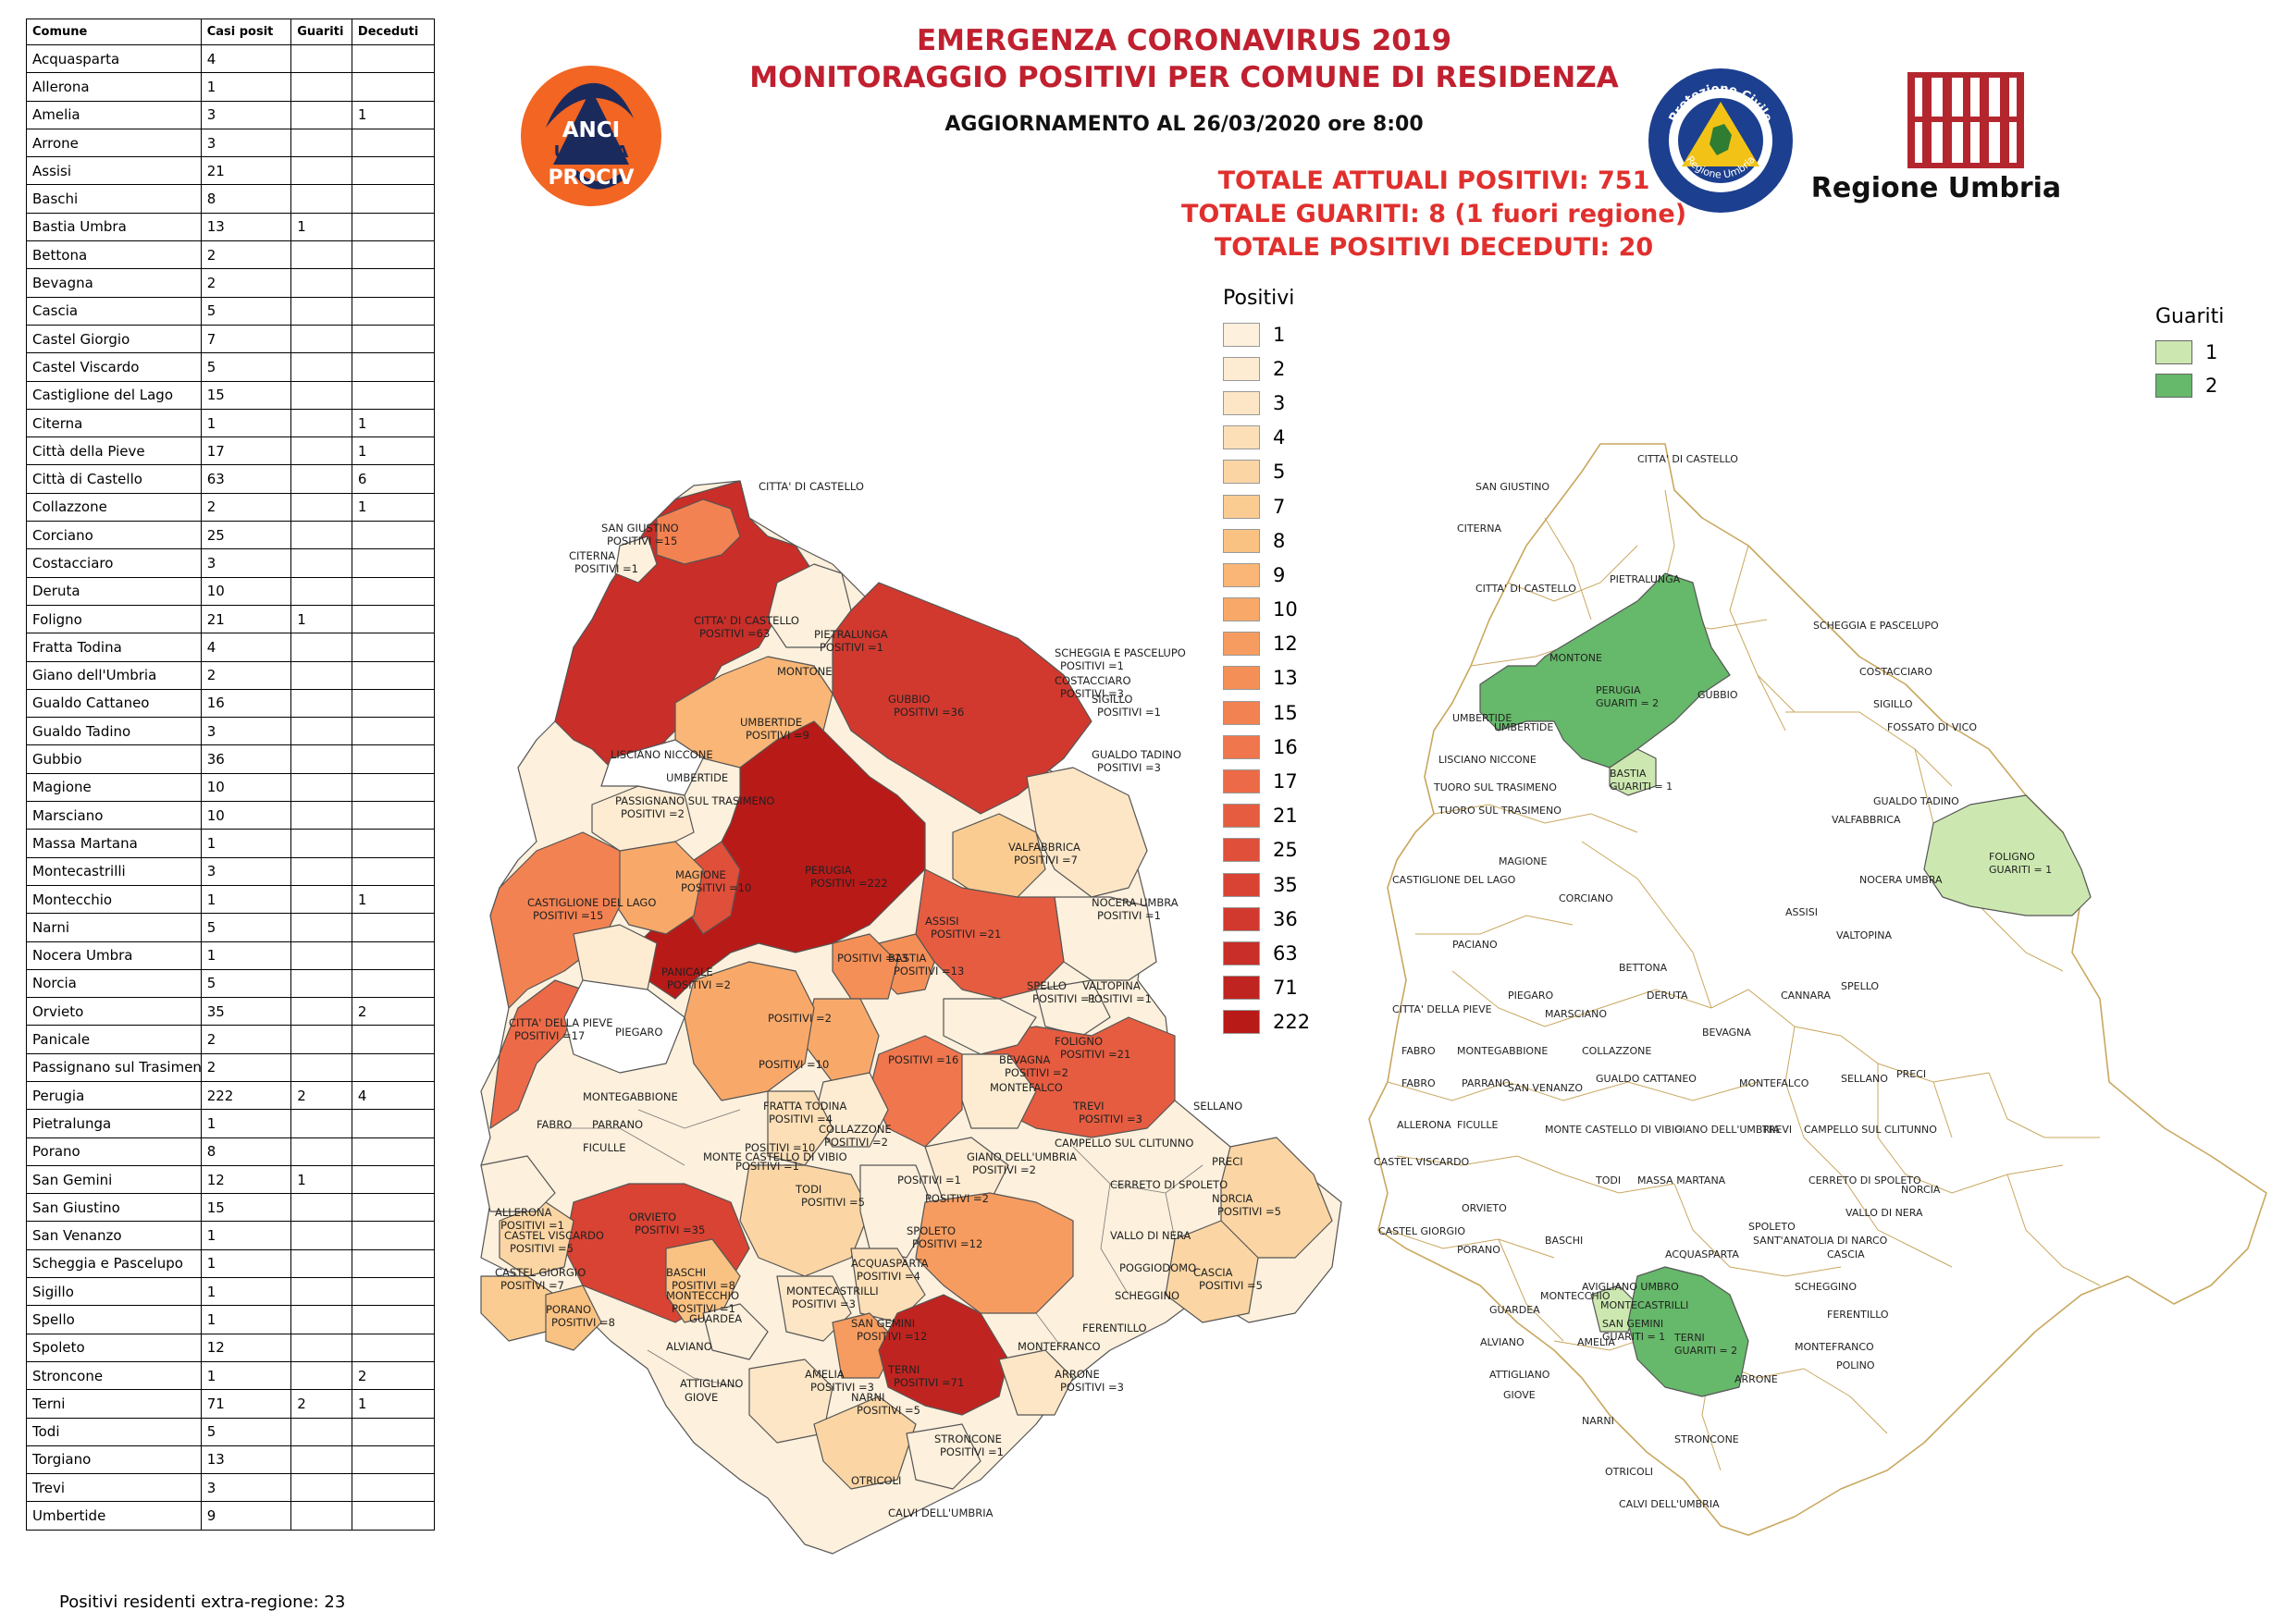  What do you see at coordinates (114, 507) in the screenshot?
I see `cell-comune: Collazzone` at bounding box center [114, 507].